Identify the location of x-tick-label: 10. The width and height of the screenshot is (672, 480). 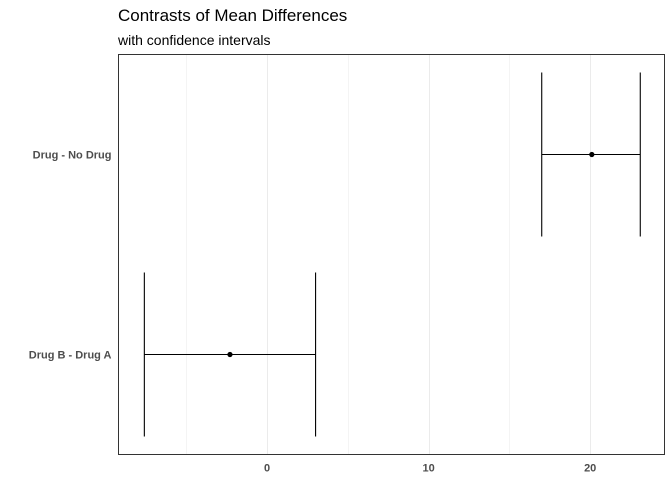
(429, 469).